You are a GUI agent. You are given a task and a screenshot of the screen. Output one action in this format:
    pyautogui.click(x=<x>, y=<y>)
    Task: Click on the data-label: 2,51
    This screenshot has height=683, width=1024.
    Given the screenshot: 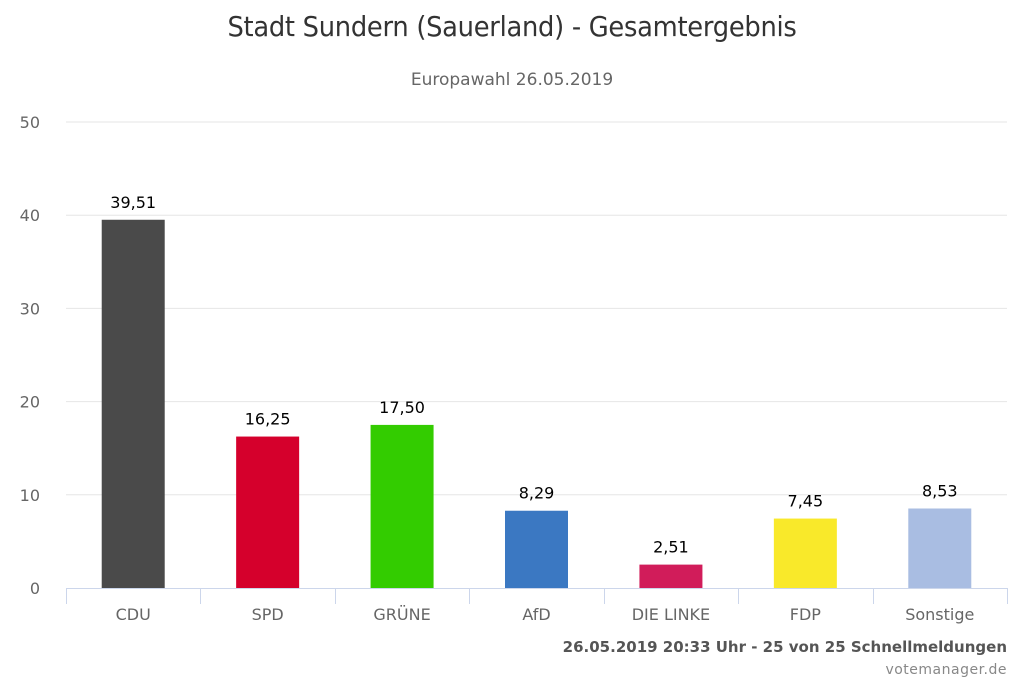 What is the action you would take?
    pyautogui.click(x=671, y=547)
    